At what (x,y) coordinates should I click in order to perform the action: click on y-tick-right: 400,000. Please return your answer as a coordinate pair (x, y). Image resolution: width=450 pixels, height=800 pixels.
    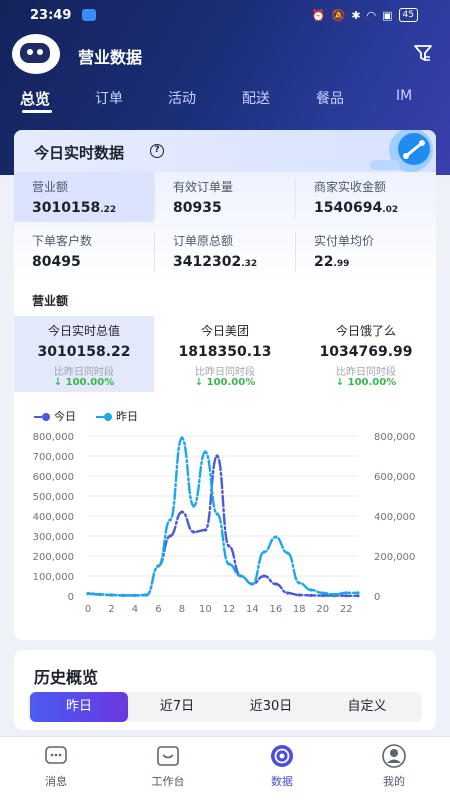
    Looking at the image, I should click on (394, 517).